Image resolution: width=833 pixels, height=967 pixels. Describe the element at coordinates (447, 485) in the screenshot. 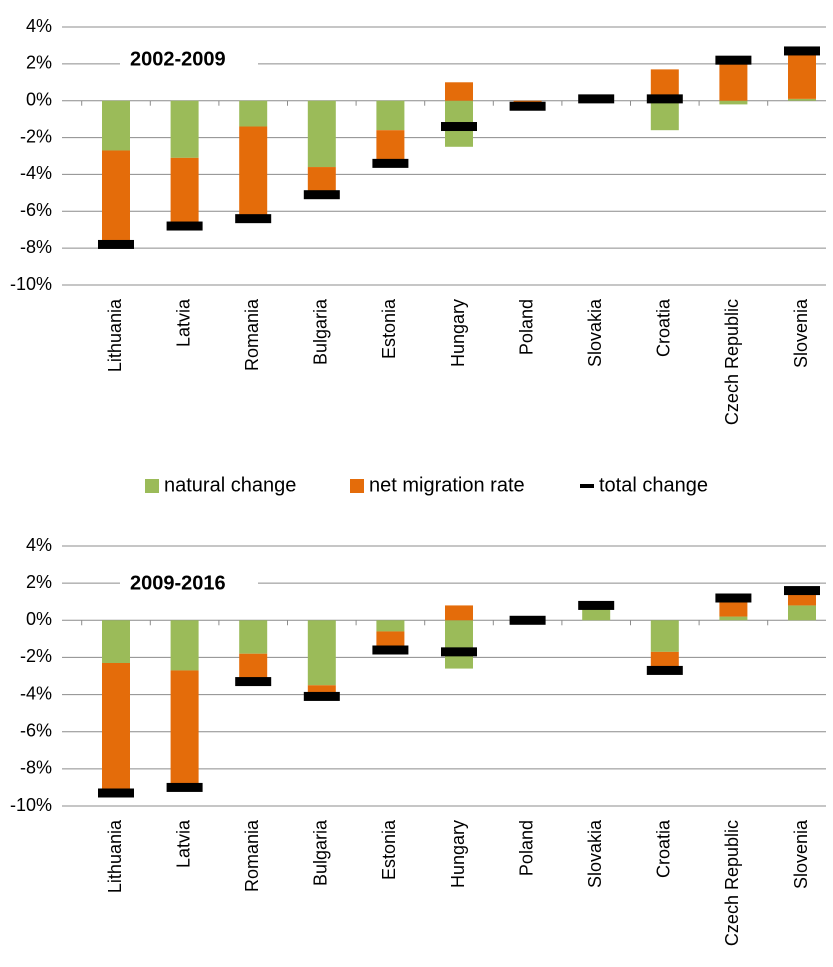

I see `legend-label: net migration rate` at that location.